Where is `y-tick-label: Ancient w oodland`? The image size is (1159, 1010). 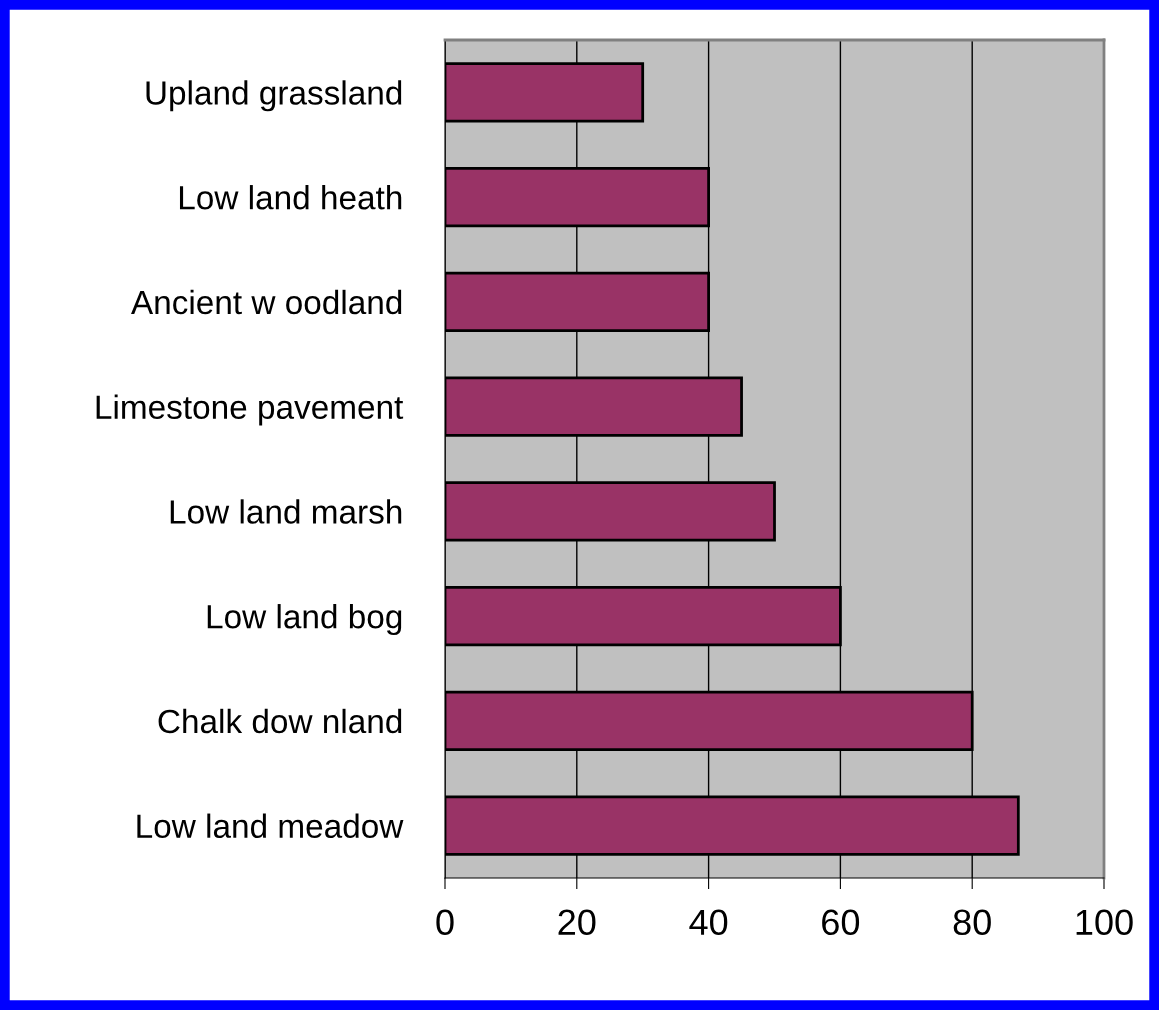
y-tick-label: Ancient w oodland is located at coordinates (266, 302).